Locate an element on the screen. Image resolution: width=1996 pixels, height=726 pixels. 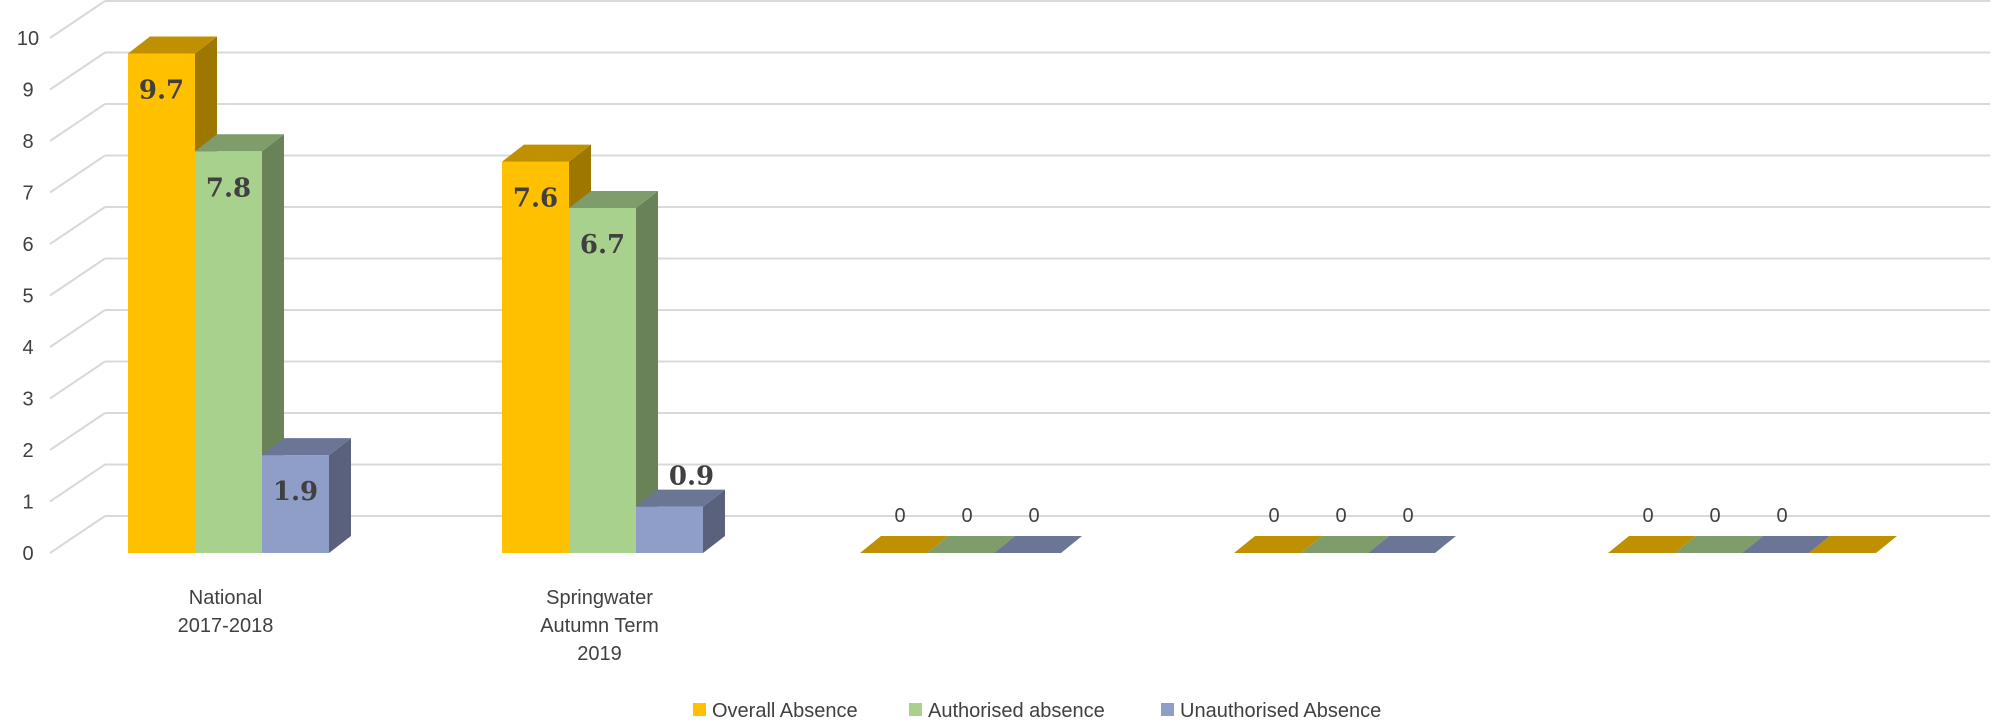
y-tick-label: 0 is located at coordinates (27, 554).